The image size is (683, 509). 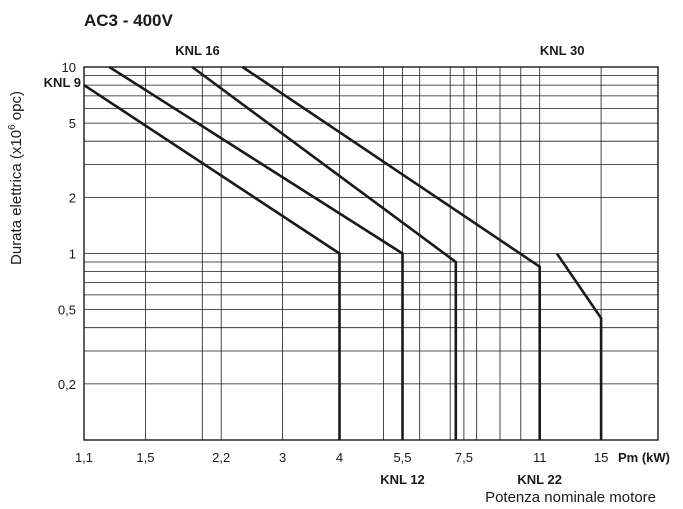 What do you see at coordinates (282, 457) in the screenshot?
I see `x-tick-label: 3` at bounding box center [282, 457].